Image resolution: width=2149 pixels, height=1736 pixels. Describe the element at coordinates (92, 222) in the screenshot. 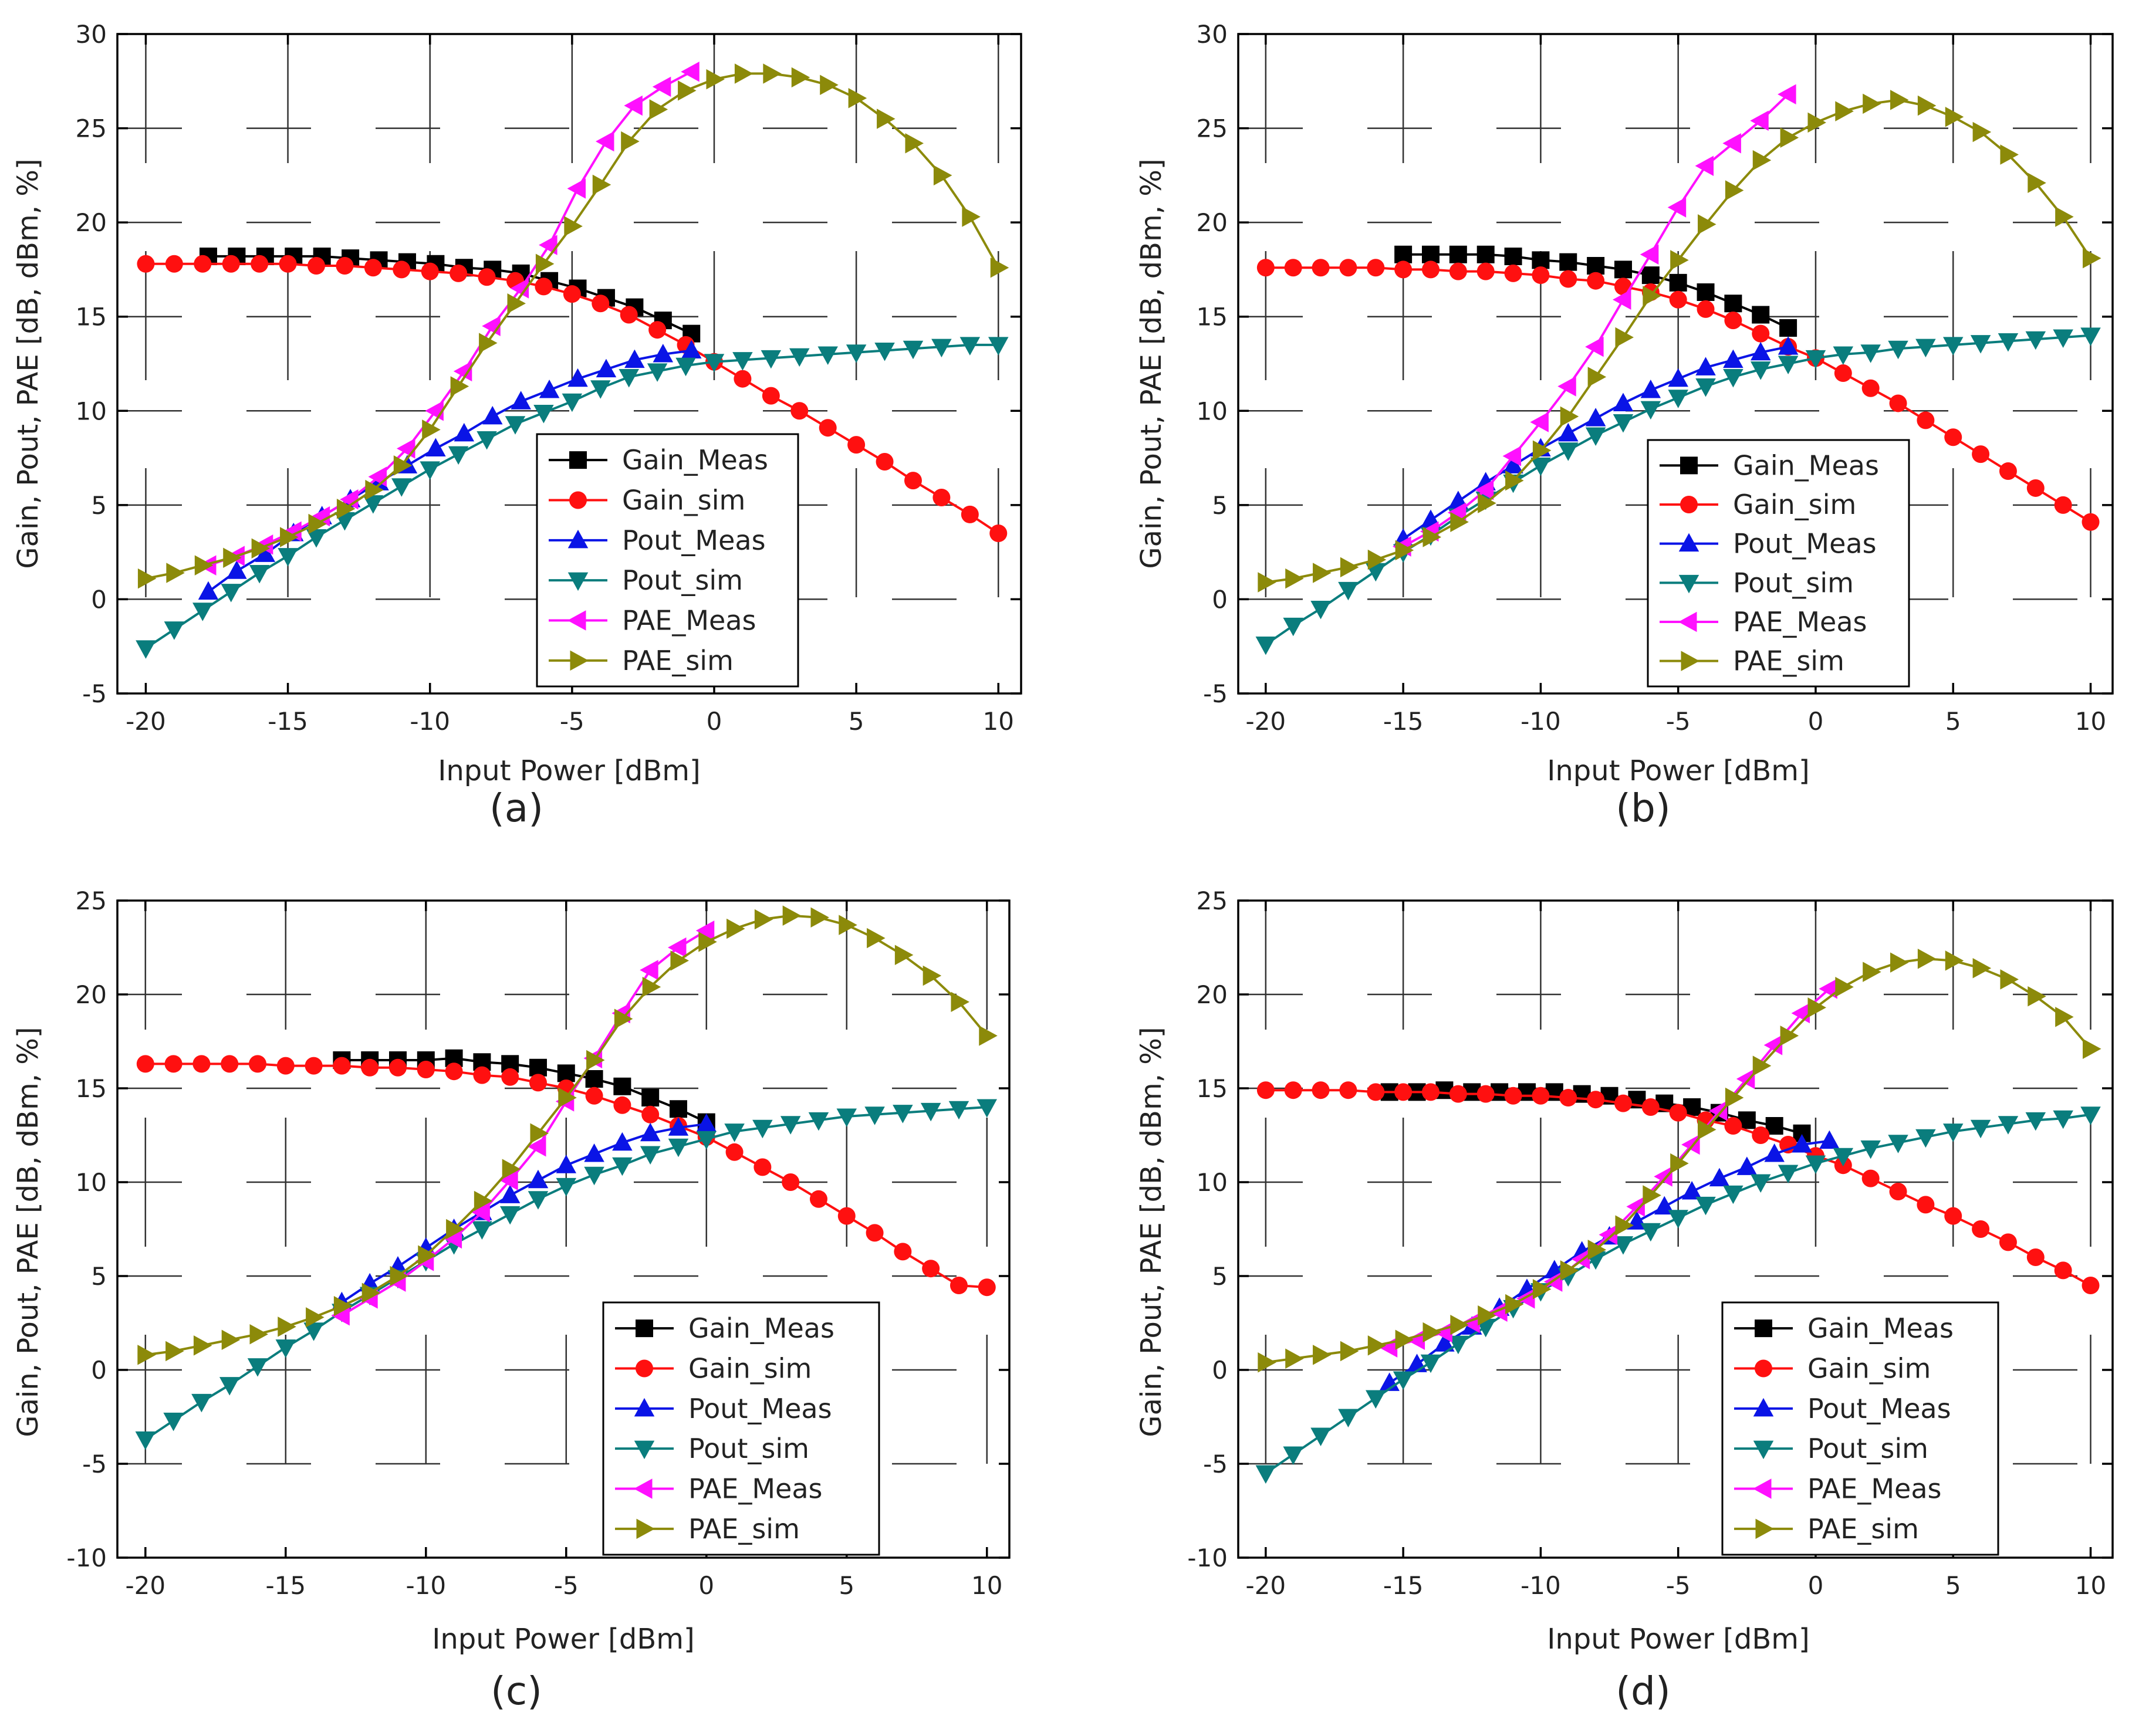

I see `y-tick-label: 20` at that location.